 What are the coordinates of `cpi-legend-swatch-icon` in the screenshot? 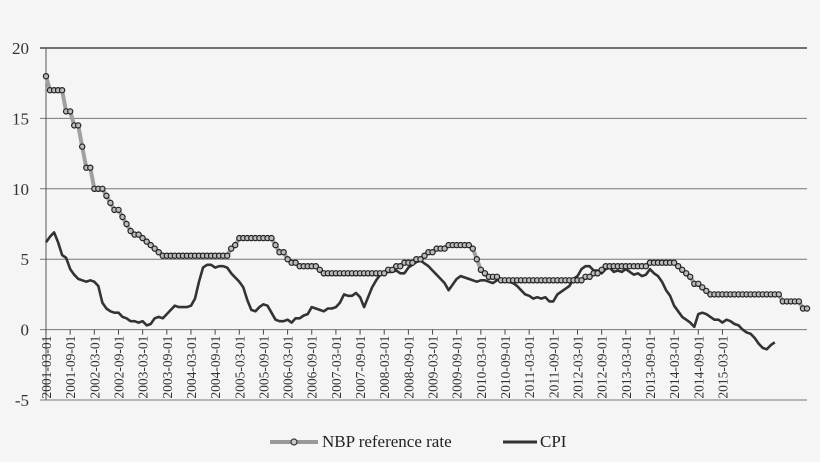 It's located at (520, 442).